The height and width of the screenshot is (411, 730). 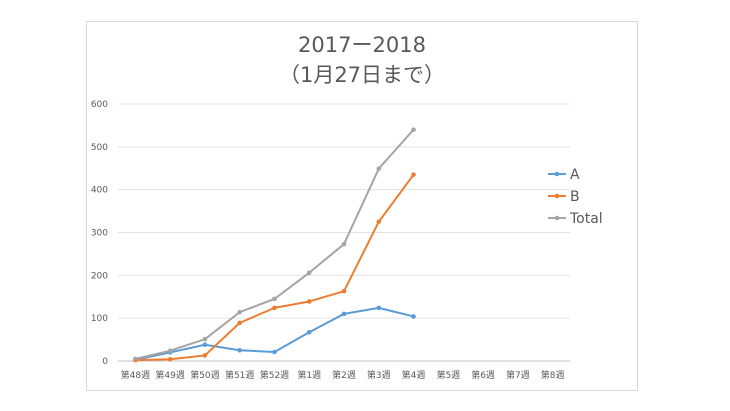 What do you see at coordinates (553, 375) in the screenshot?
I see `x-tick-label: 第8週` at bounding box center [553, 375].